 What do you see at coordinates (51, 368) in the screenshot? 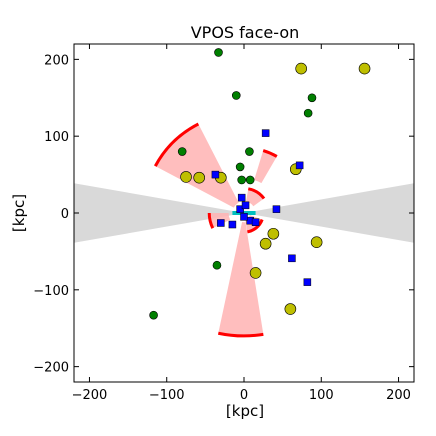
I see `y-tick-label: −200` at bounding box center [51, 368].